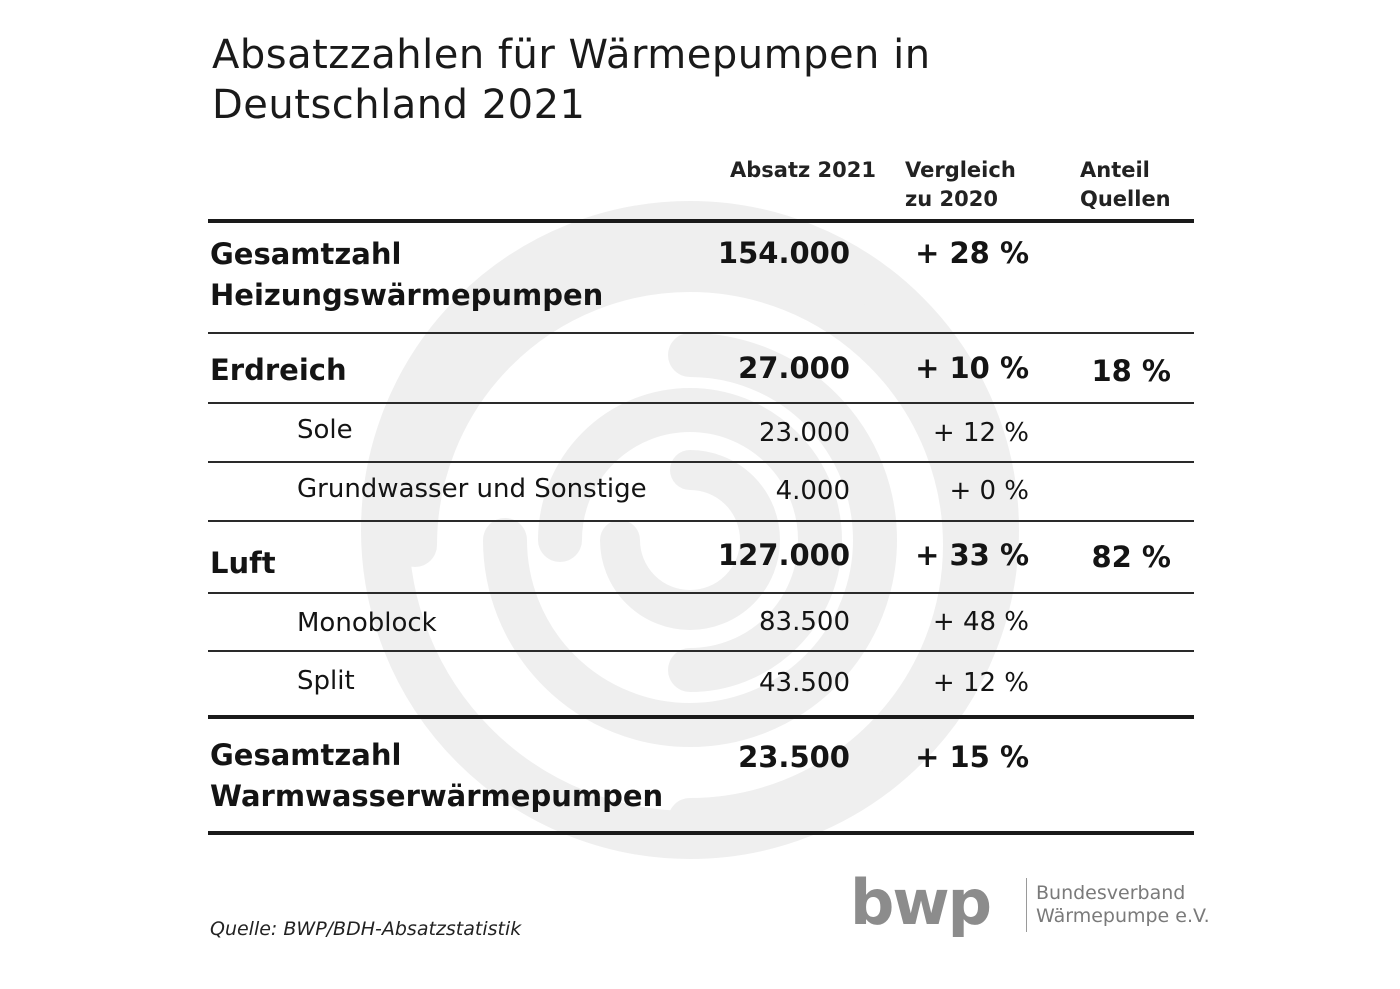 The height and width of the screenshot is (989, 1400). What do you see at coordinates (980, 683) in the screenshot?
I see `value-vergleich-split: + 12 %` at bounding box center [980, 683].